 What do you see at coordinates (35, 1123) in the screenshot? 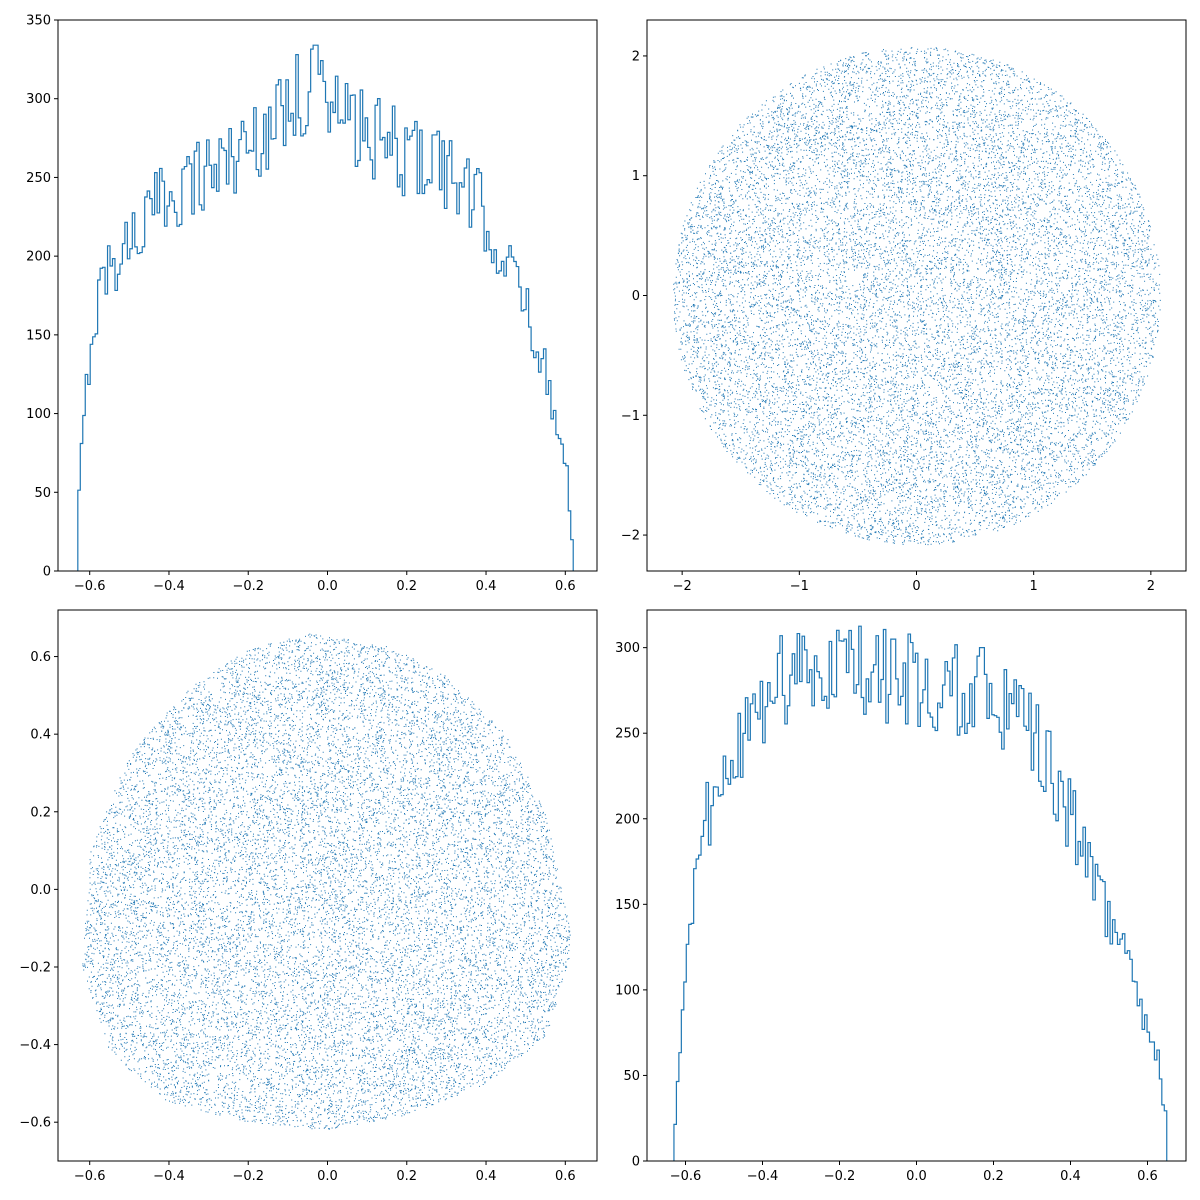
I see `y-tick-label: −0.6` at bounding box center [35, 1123].